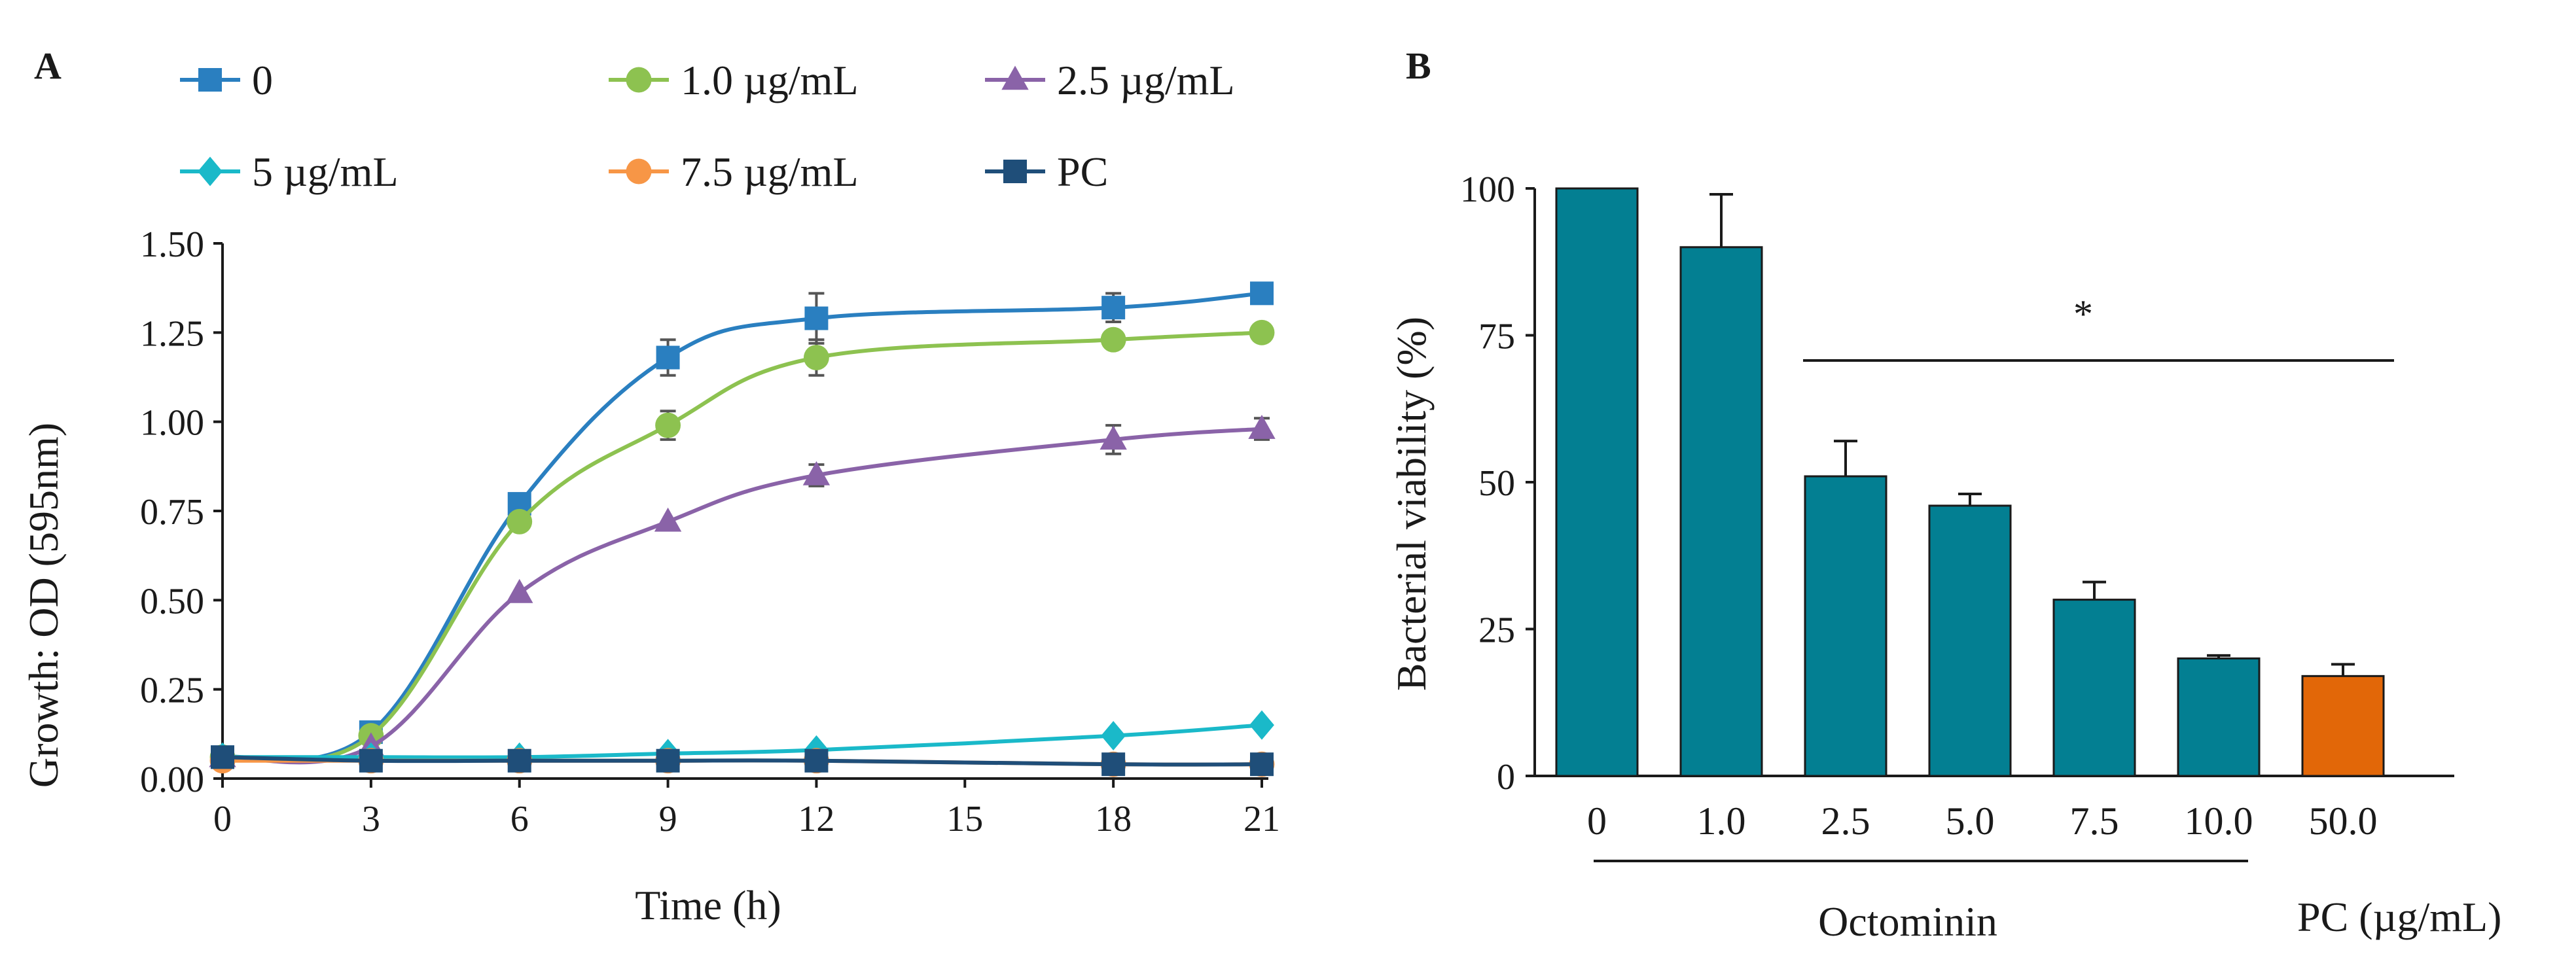 The height and width of the screenshot is (965, 2576). I want to click on legend-item: 5 µg/mL, so click(289, 172).